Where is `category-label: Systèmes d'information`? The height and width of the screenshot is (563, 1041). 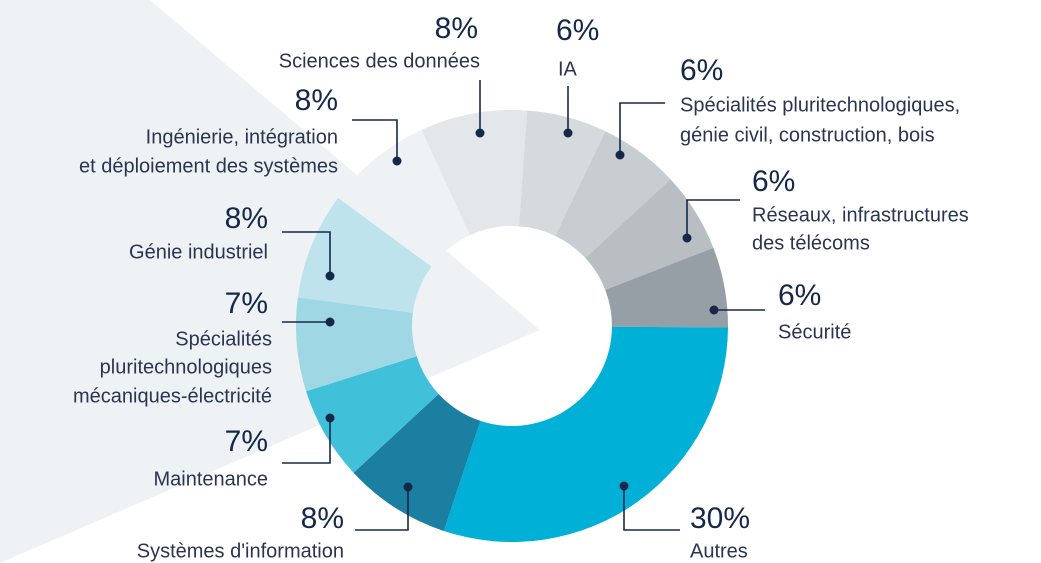
category-label: Systèmes d'information is located at coordinates (240, 551).